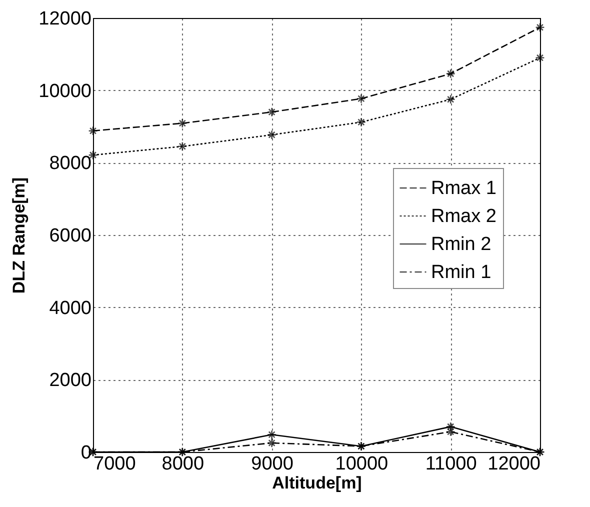  I want to click on legend-label: Rmin 1, so click(461, 272).